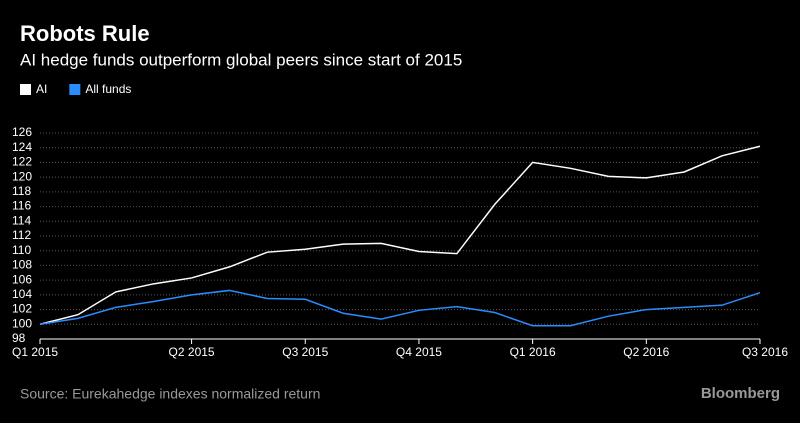  What do you see at coordinates (85, 33) in the screenshot?
I see `chart-title: Robots Rule` at bounding box center [85, 33].